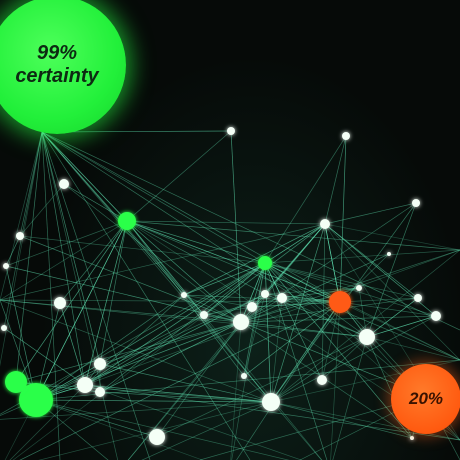  I want to click on low-certainty-percent: 20%, so click(426, 399).